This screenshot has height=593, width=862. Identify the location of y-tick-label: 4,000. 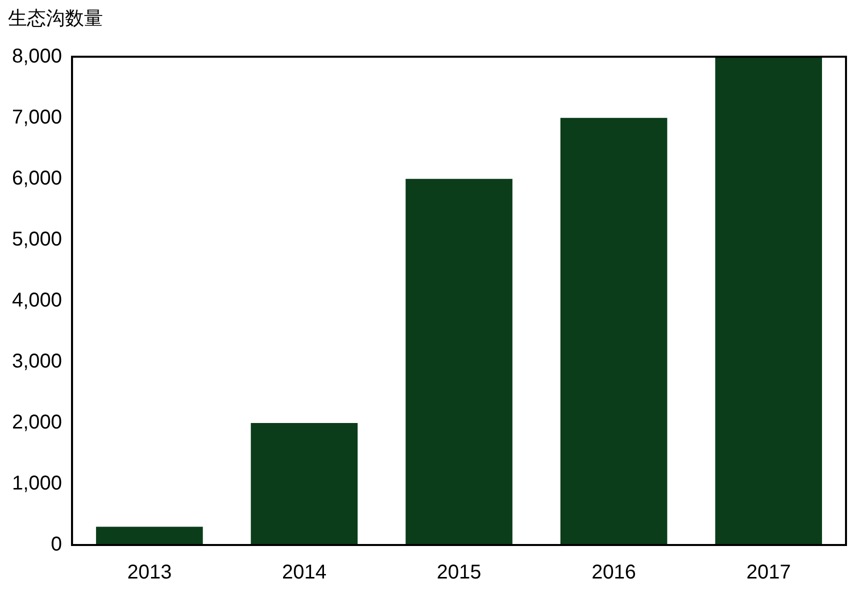
(37, 300).